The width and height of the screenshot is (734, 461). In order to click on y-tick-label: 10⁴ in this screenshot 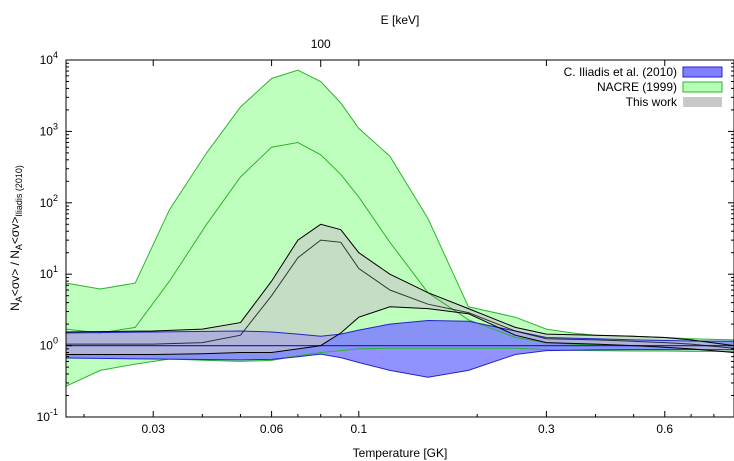, I will do `click(49, 58)`.